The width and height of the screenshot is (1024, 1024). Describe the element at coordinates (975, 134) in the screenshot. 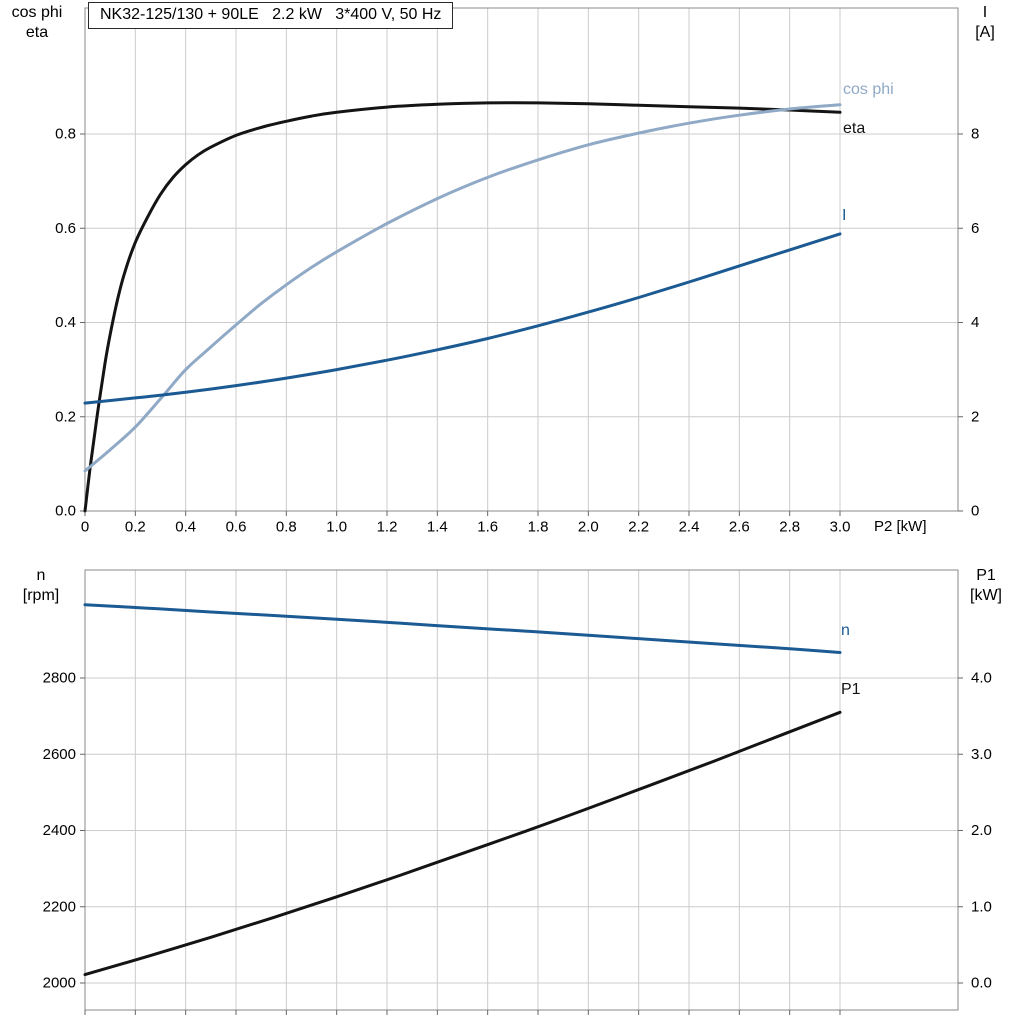

I see `right-tick-label: 8` at that location.